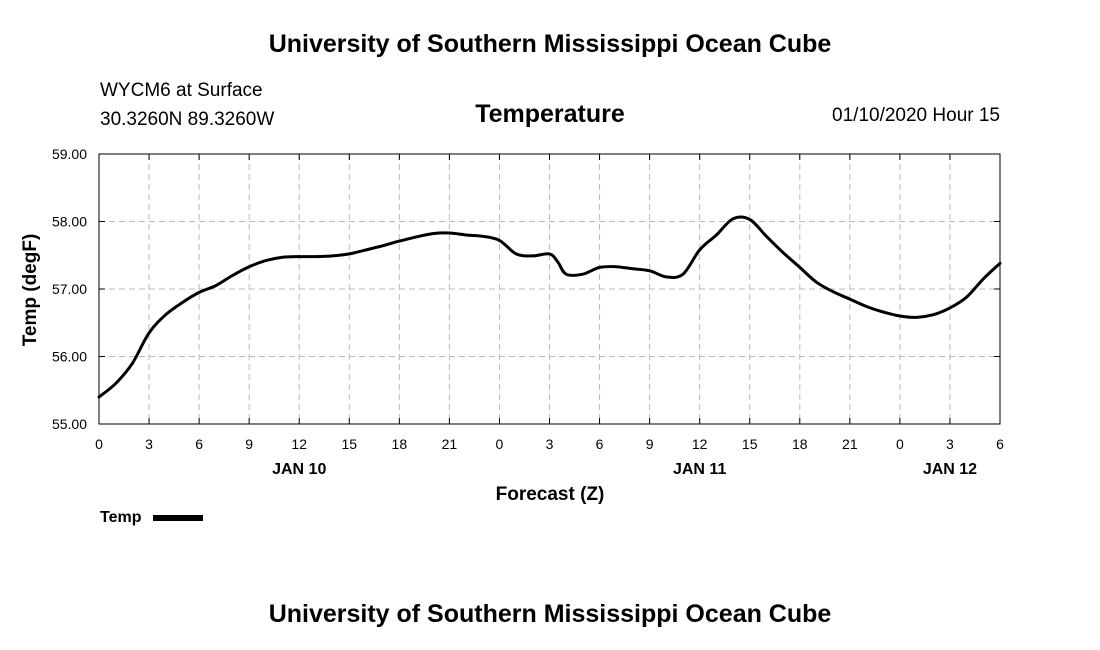 This screenshot has height=650, width=1100. I want to click on y-tick-label: 55.00, so click(69, 424).